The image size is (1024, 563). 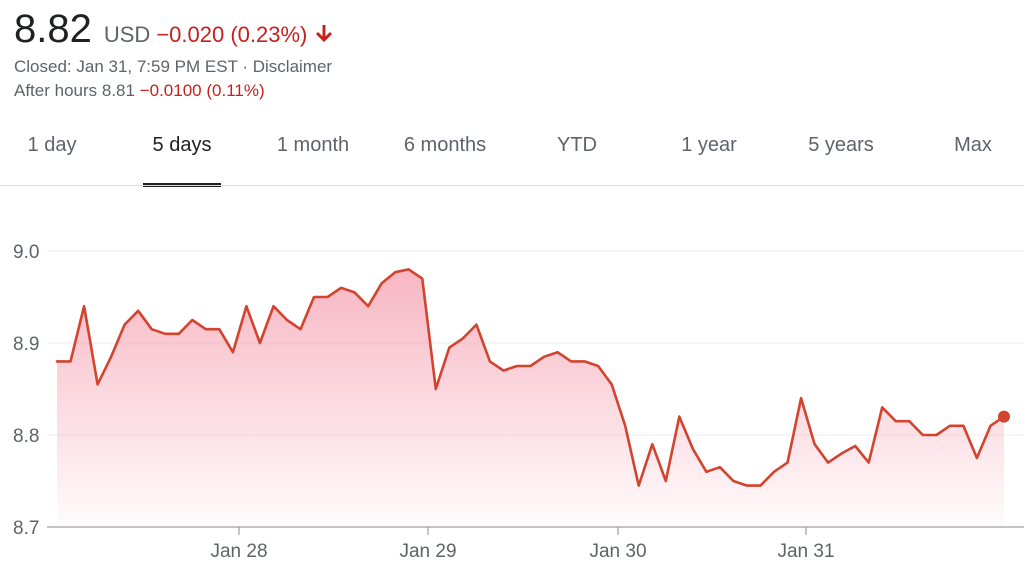 I want to click on after-hours-line: After hours 8.81 −0.0100 (0.11%), so click(x=514, y=90).